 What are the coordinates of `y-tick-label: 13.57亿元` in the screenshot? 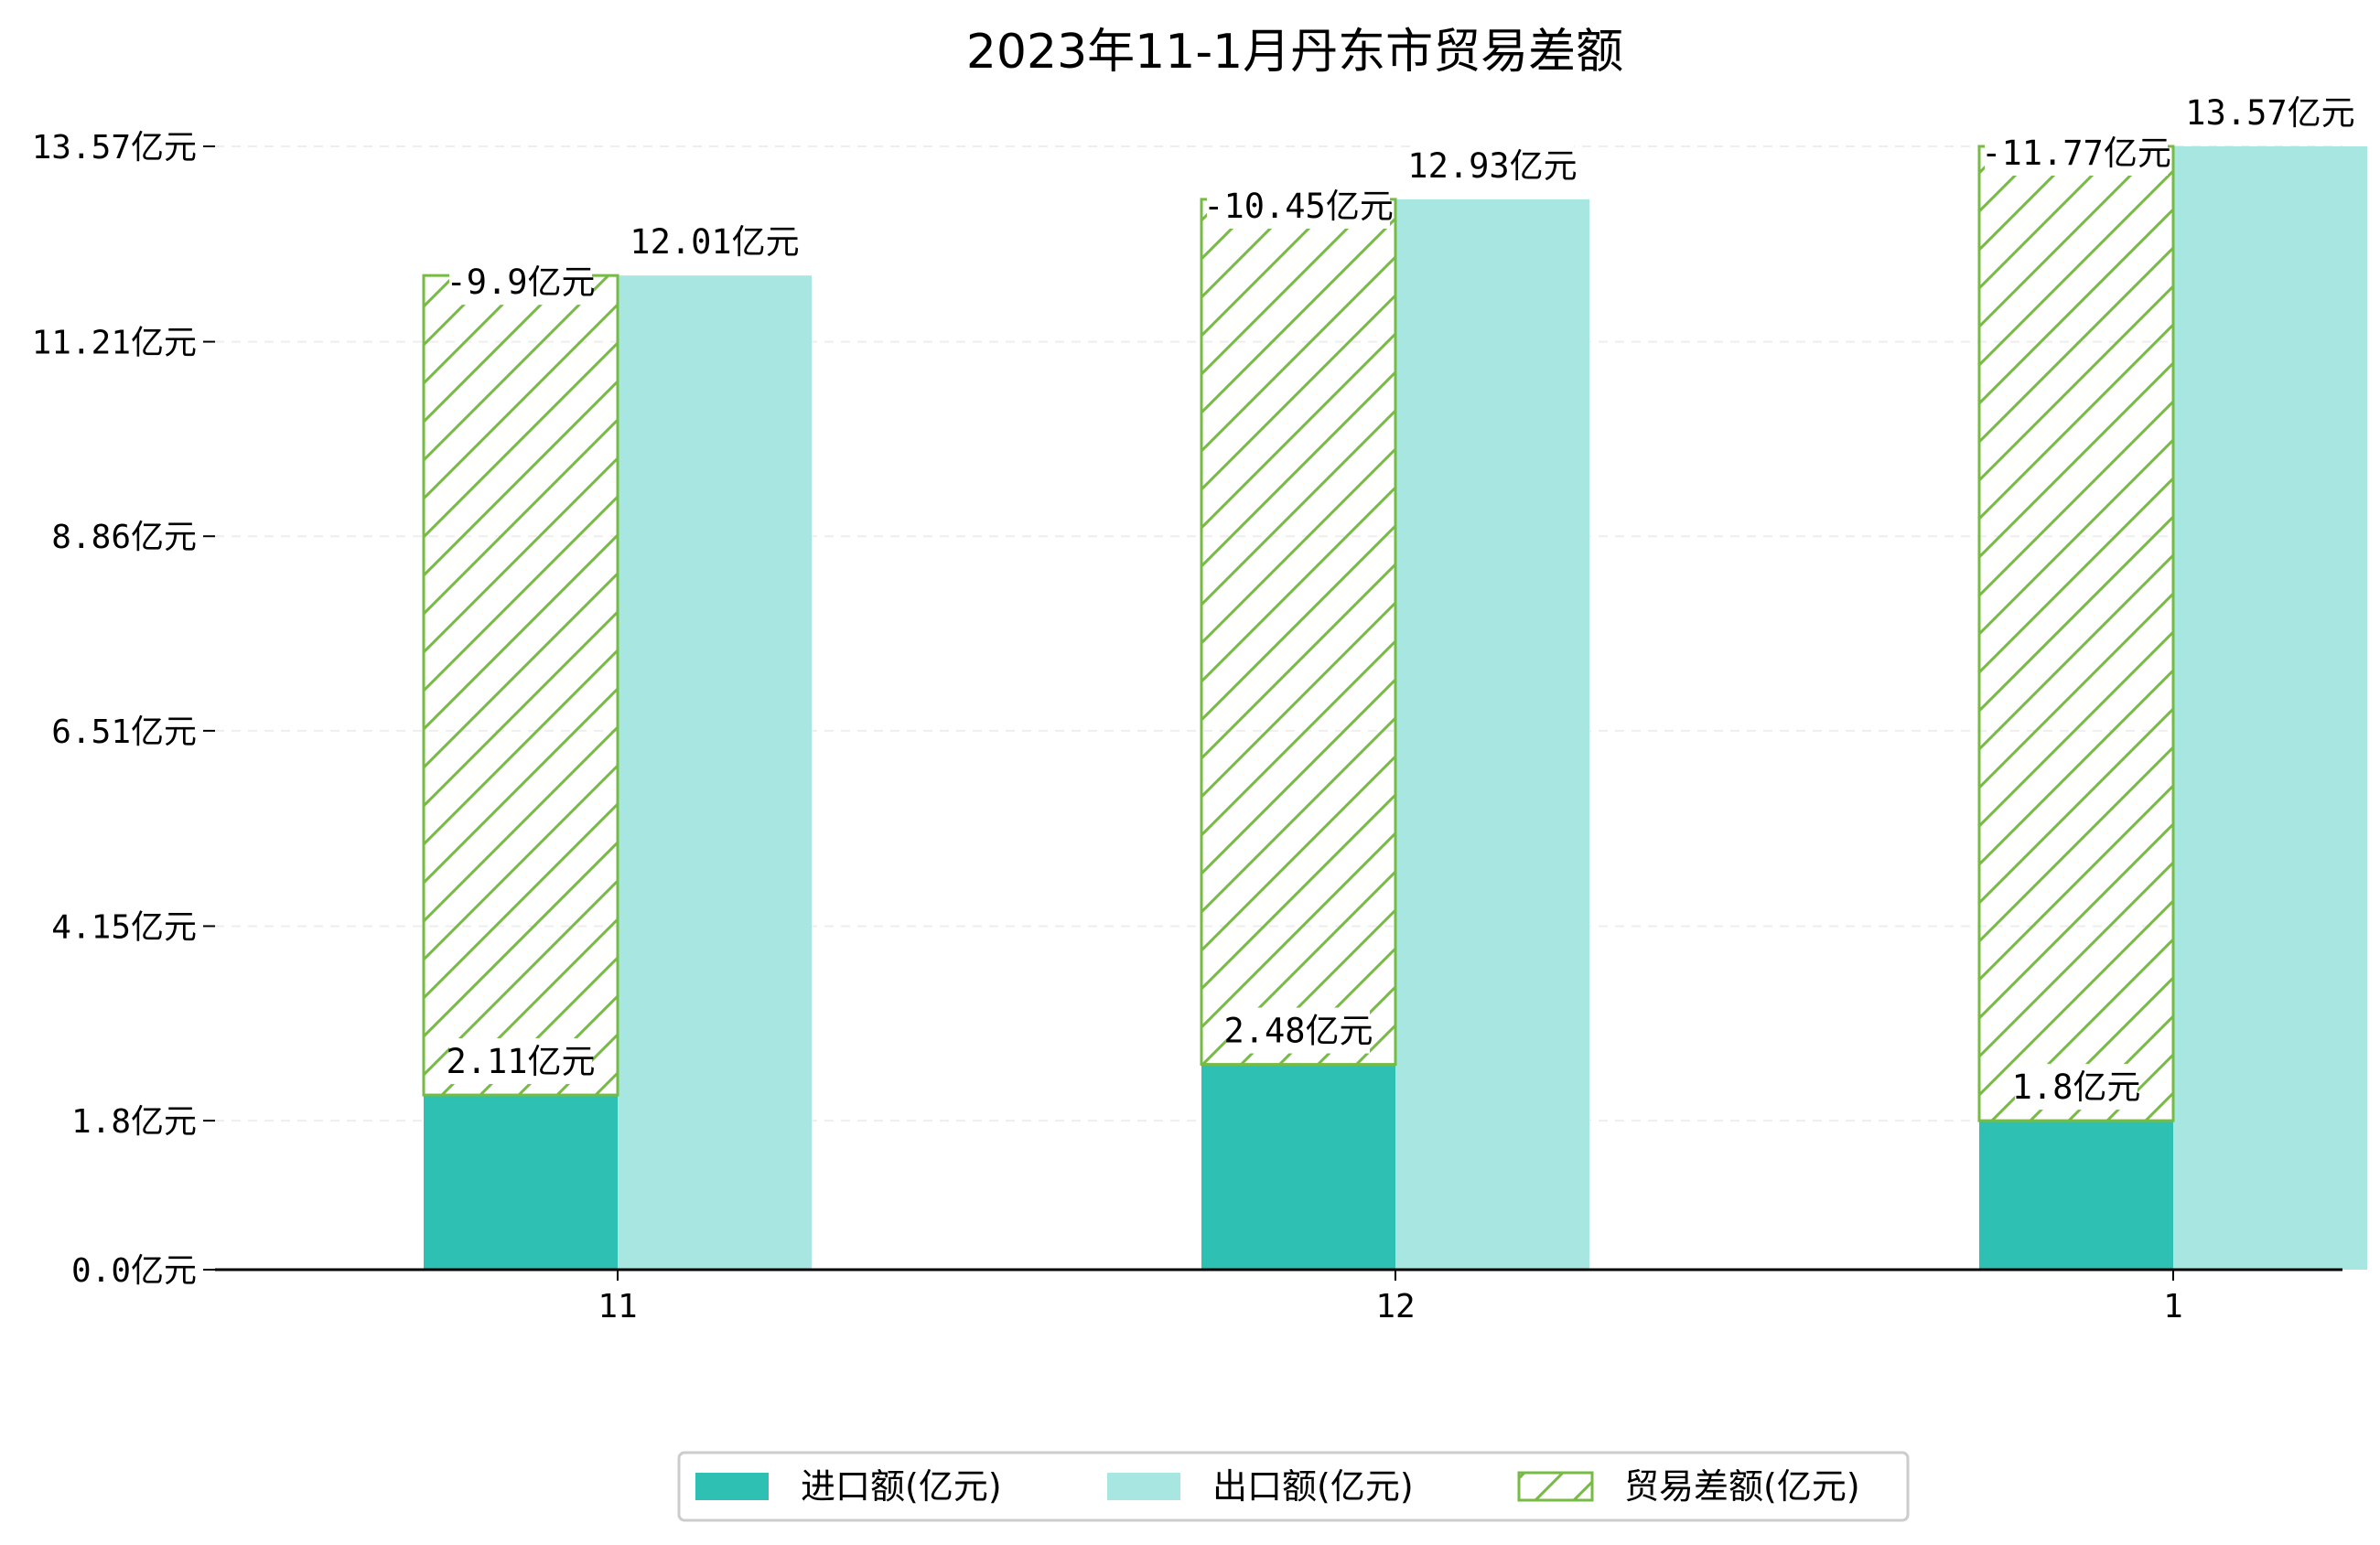 It's located at (114, 147).